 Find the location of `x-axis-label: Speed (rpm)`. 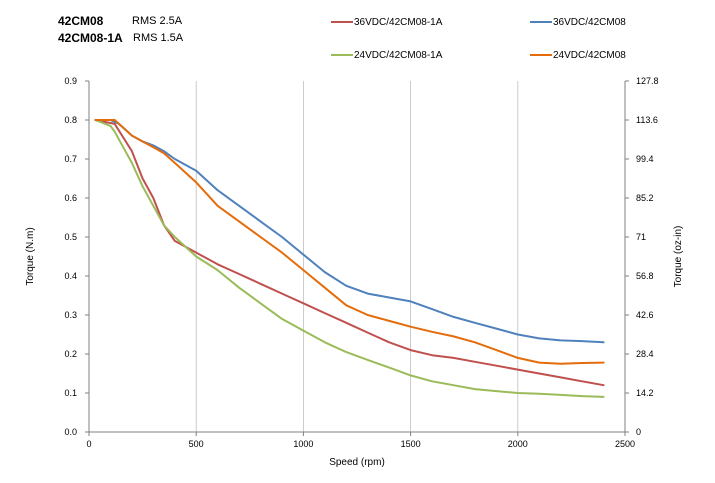

x-axis-label: Speed (rpm) is located at coordinates (357, 462).